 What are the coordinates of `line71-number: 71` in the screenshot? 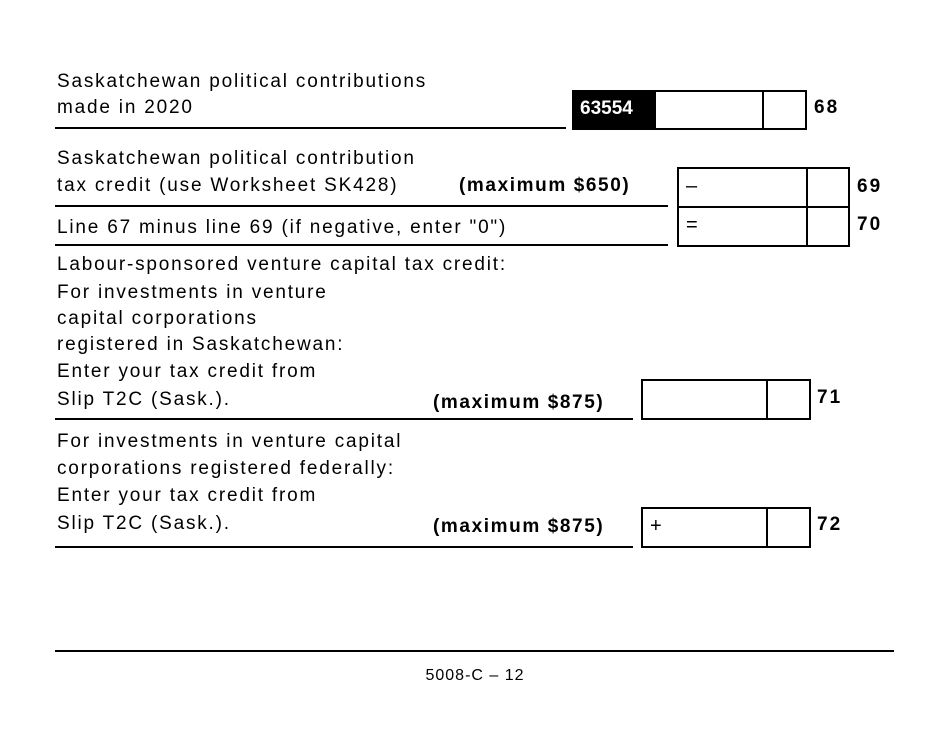 It's located at (830, 397).